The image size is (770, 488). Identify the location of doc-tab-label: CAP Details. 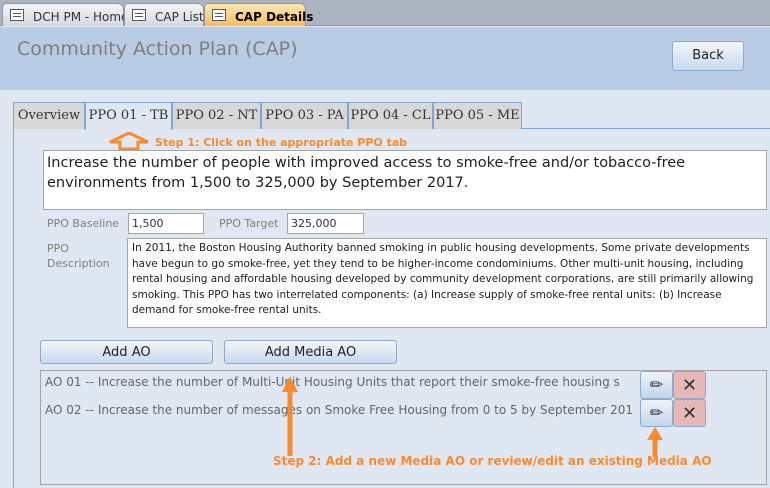
(274, 17).